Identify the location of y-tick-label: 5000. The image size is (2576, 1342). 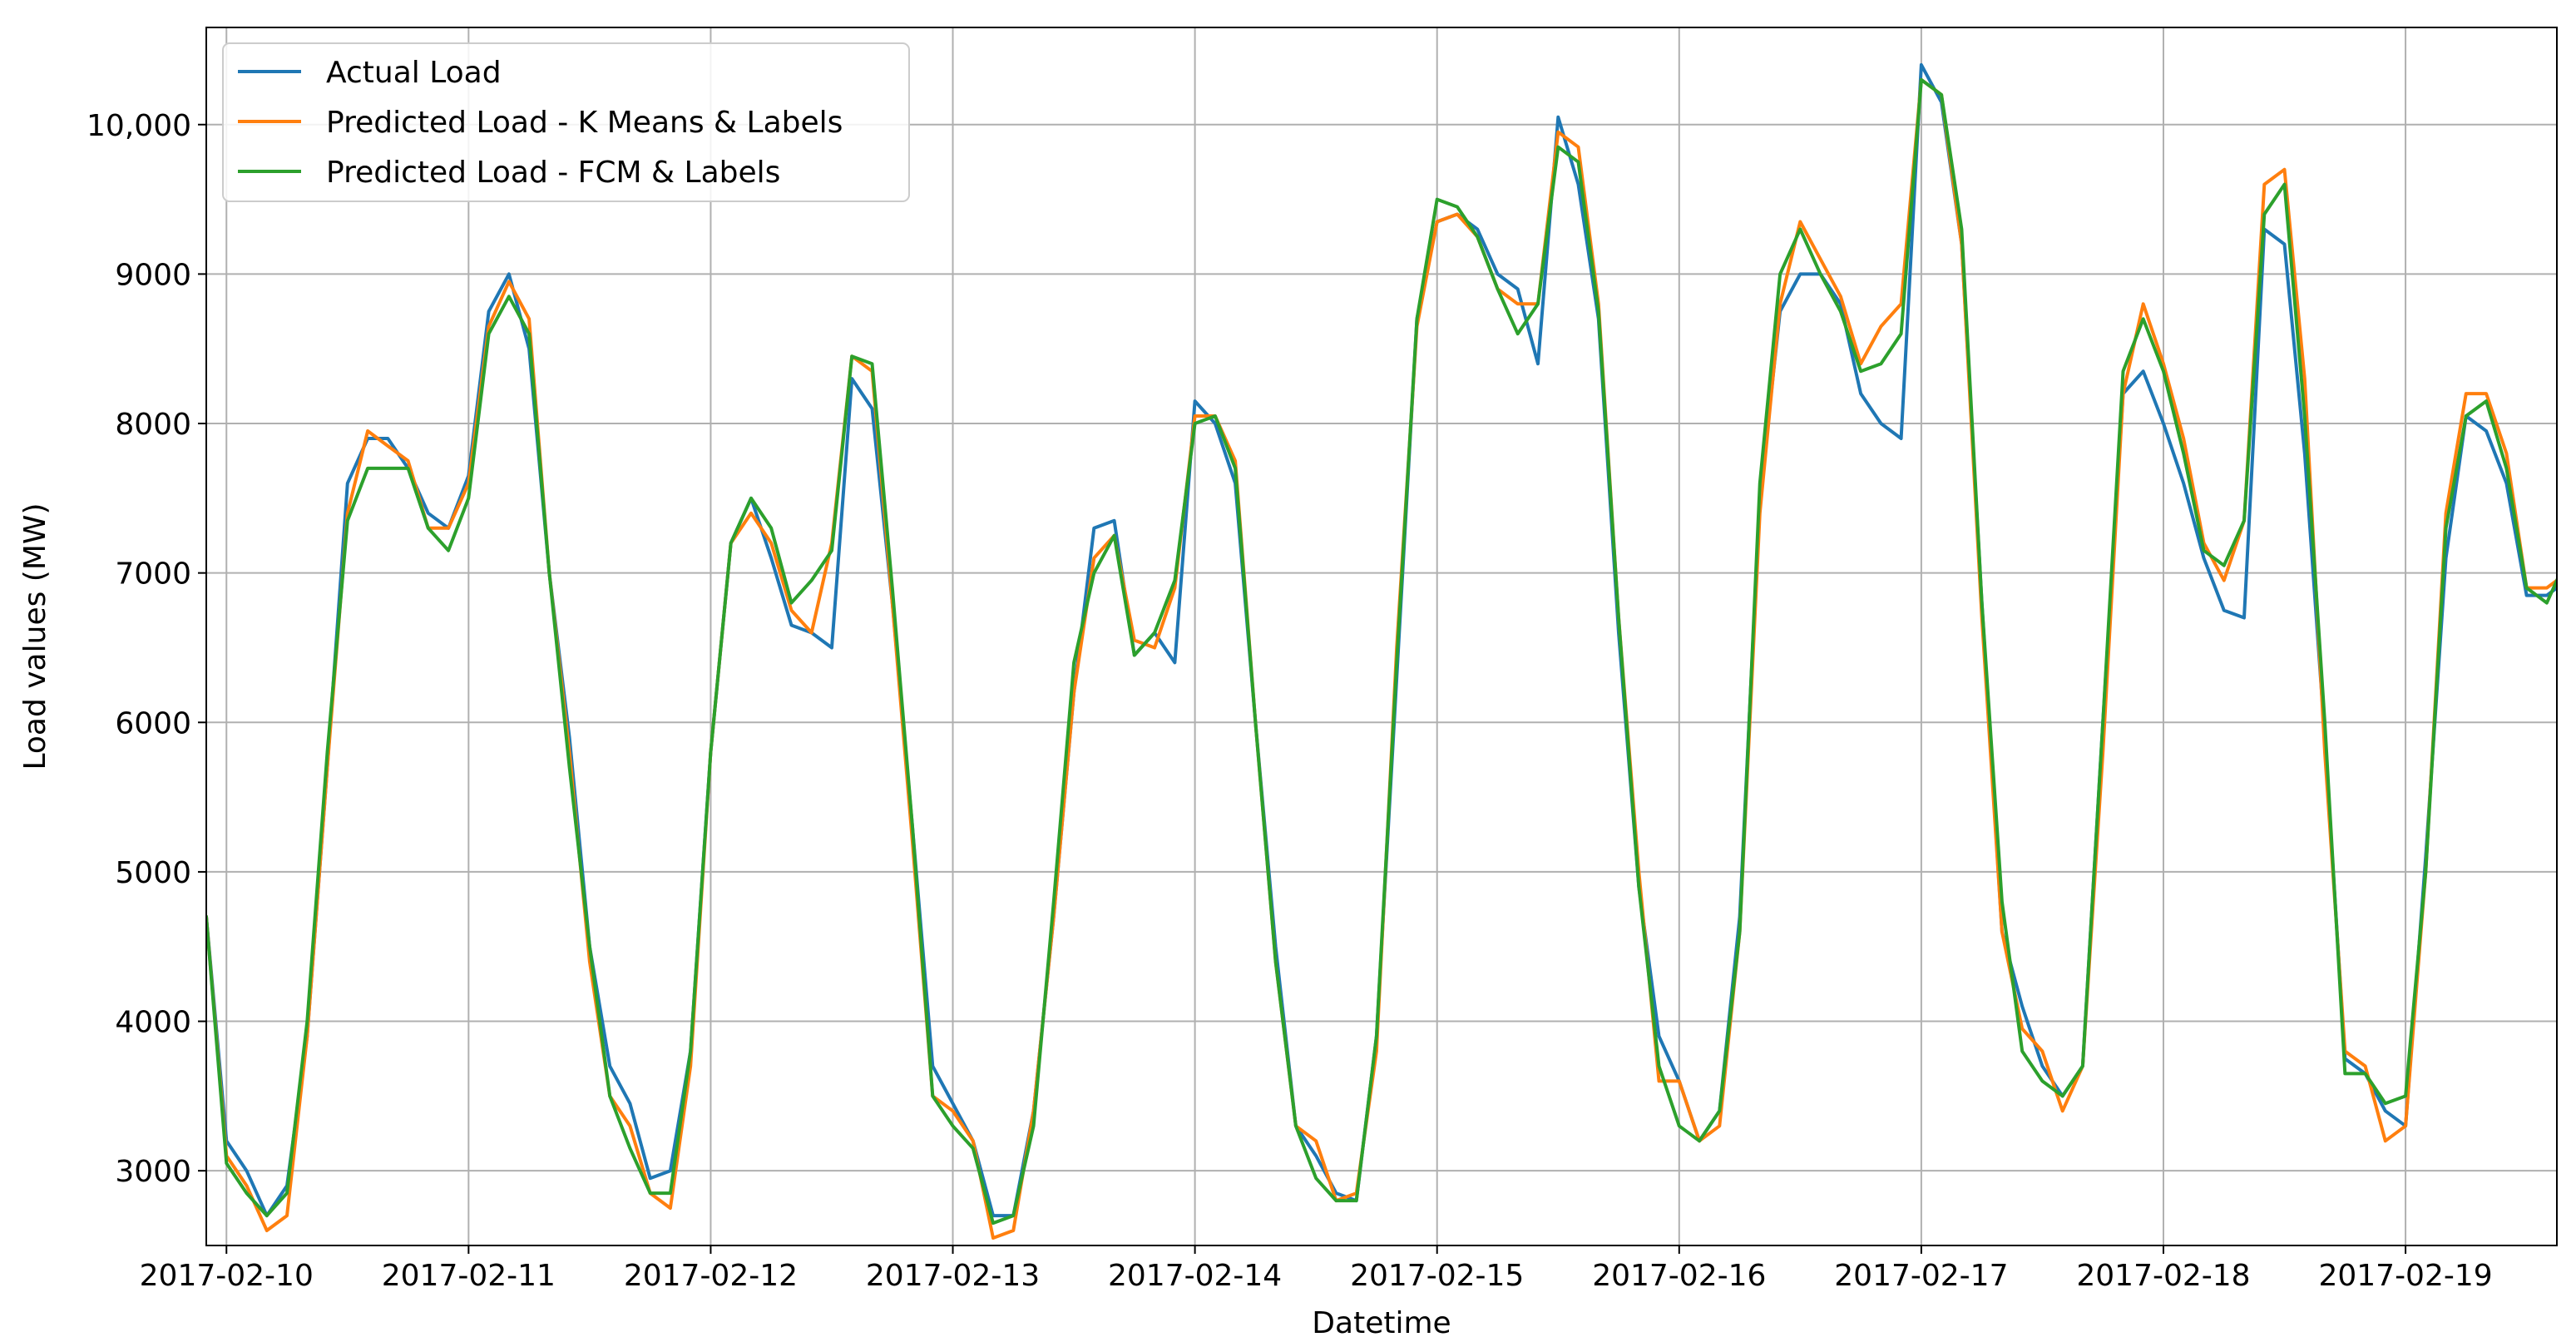
(153, 873).